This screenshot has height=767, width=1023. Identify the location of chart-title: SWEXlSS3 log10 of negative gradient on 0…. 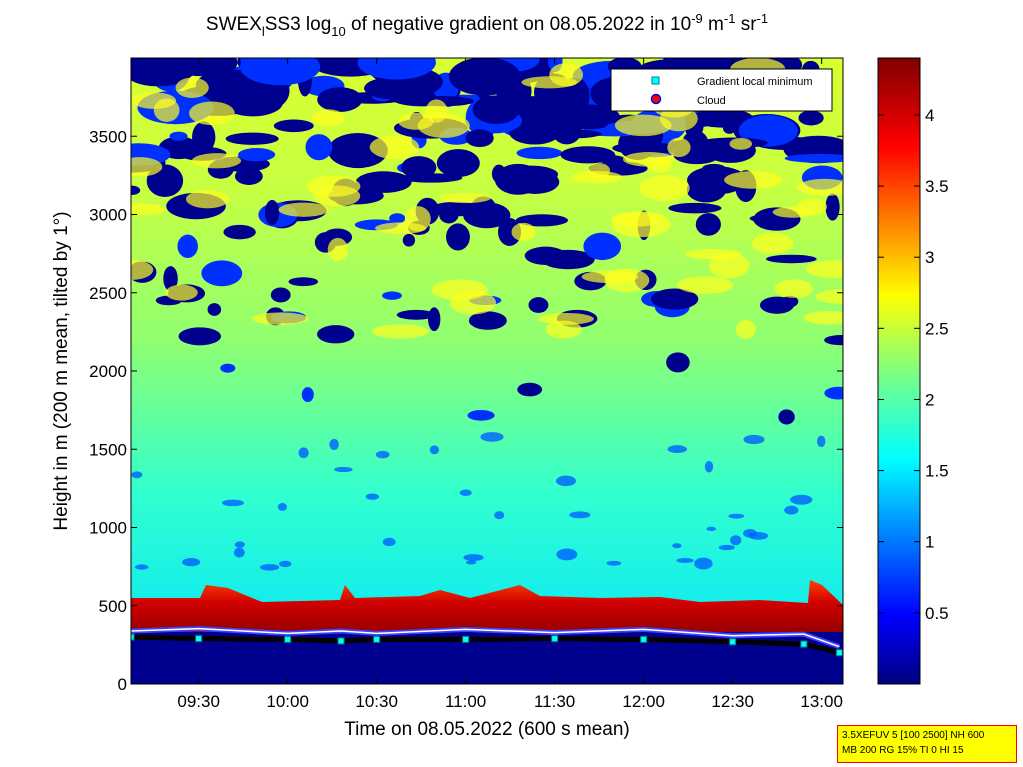
(487, 25).